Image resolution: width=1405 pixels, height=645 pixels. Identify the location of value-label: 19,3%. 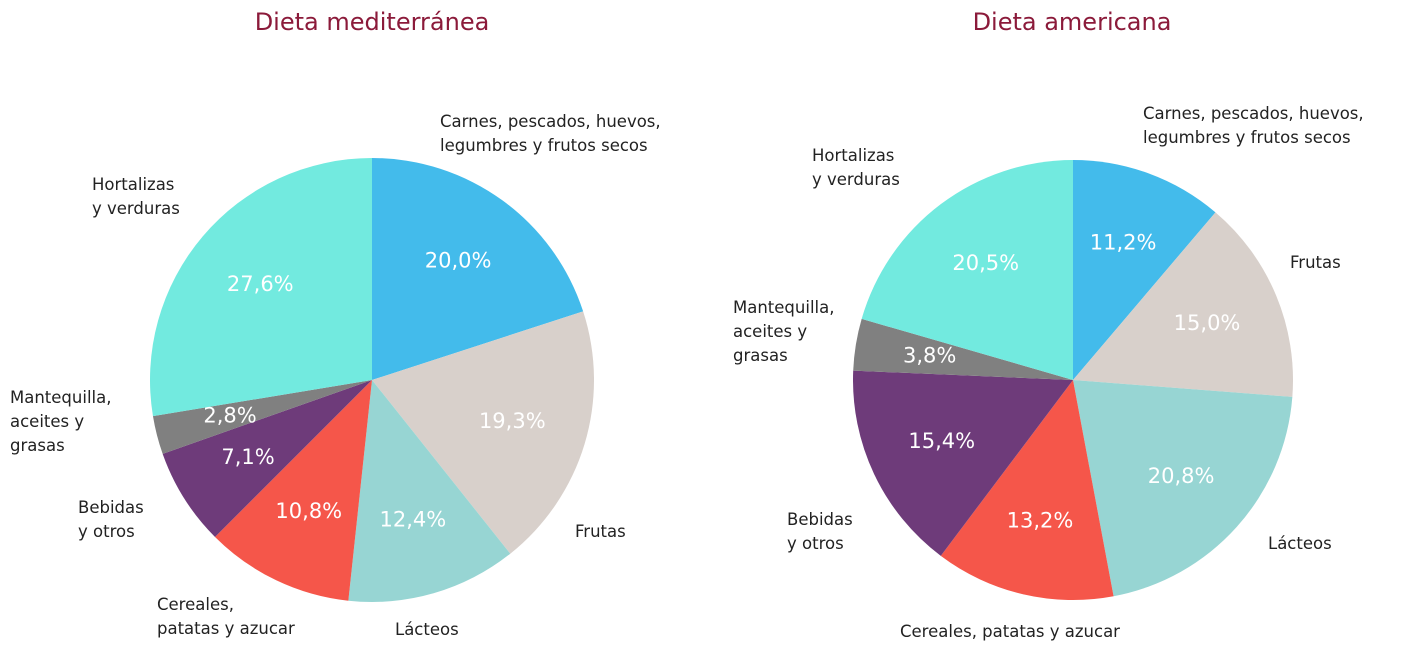
(512, 421).